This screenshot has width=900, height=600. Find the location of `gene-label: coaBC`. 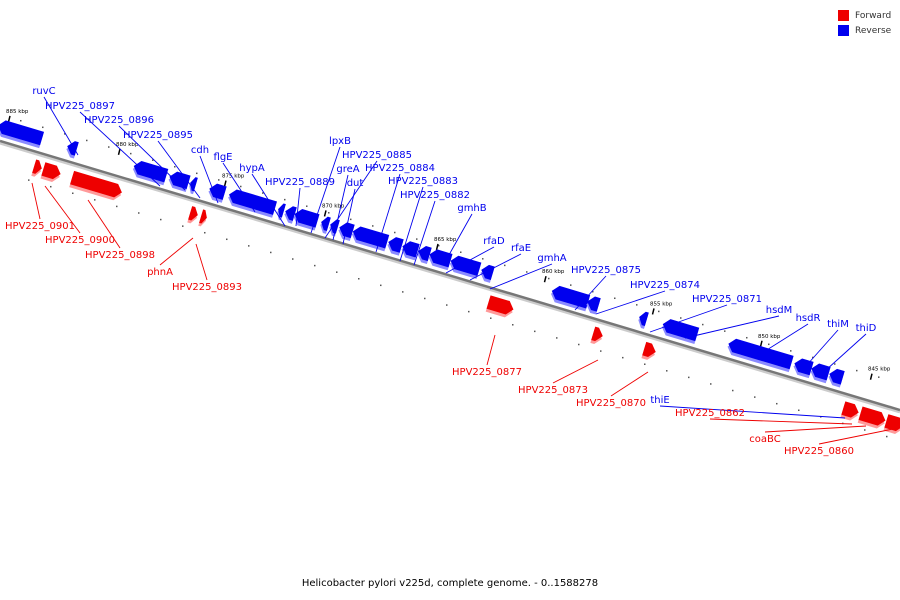

gene-label: coaBC is located at coordinates (764, 439).